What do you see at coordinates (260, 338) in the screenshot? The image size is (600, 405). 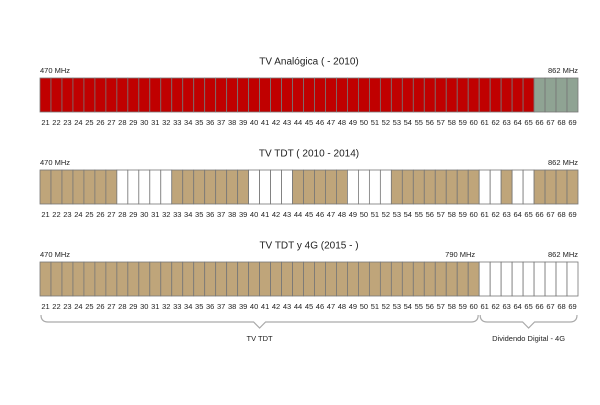 I see `group-label: TV TDT` at bounding box center [260, 338].